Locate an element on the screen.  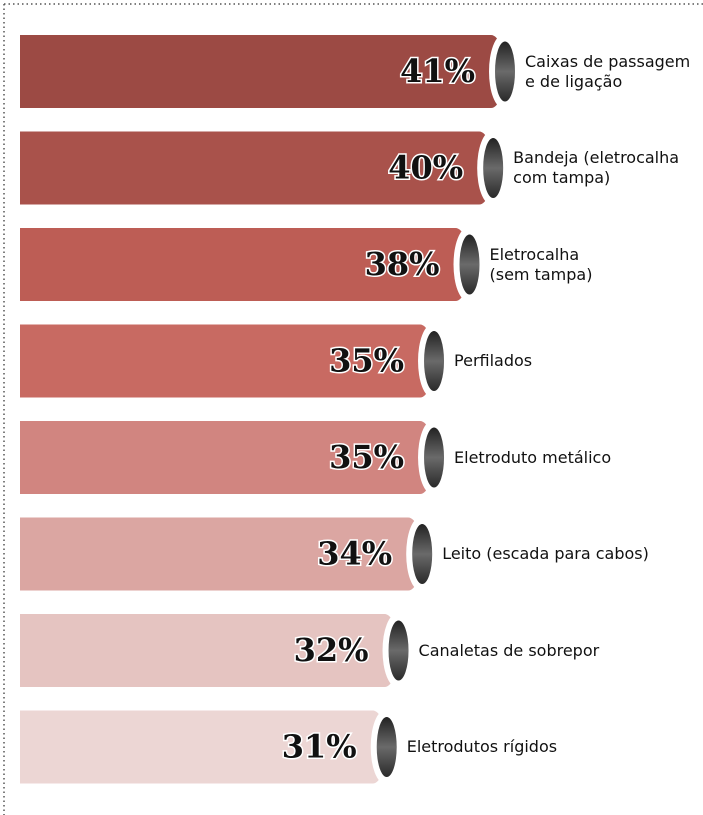
category-label: Bandeja (eletrocalha com tampa) is located at coordinates (596, 167).